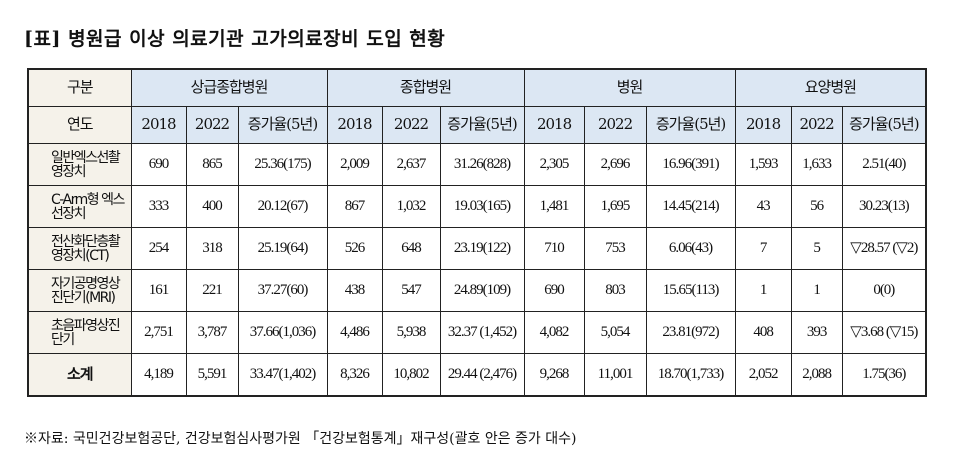 The height and width of the screenshot is (456, 960). What do you see at coordinates (158, 206) in the screenshot?
I see `table-cell: 333` at bounding box center [158, 206].